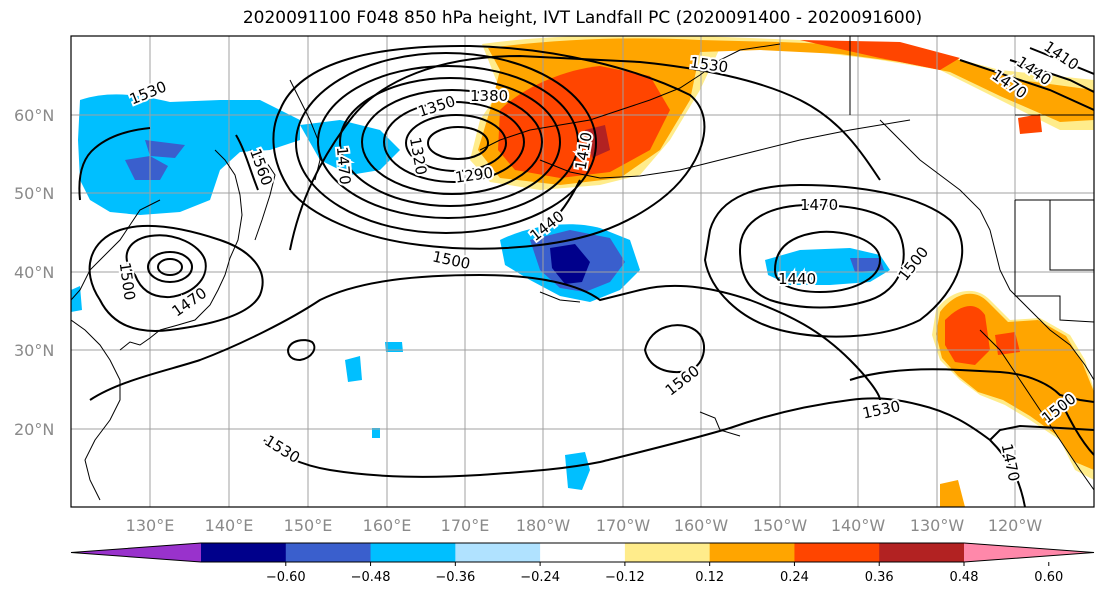  What do you see at coordinates (34, 115) in the screenshot?
I see `lat-label: 60°N` at bounding box center [34, 115].